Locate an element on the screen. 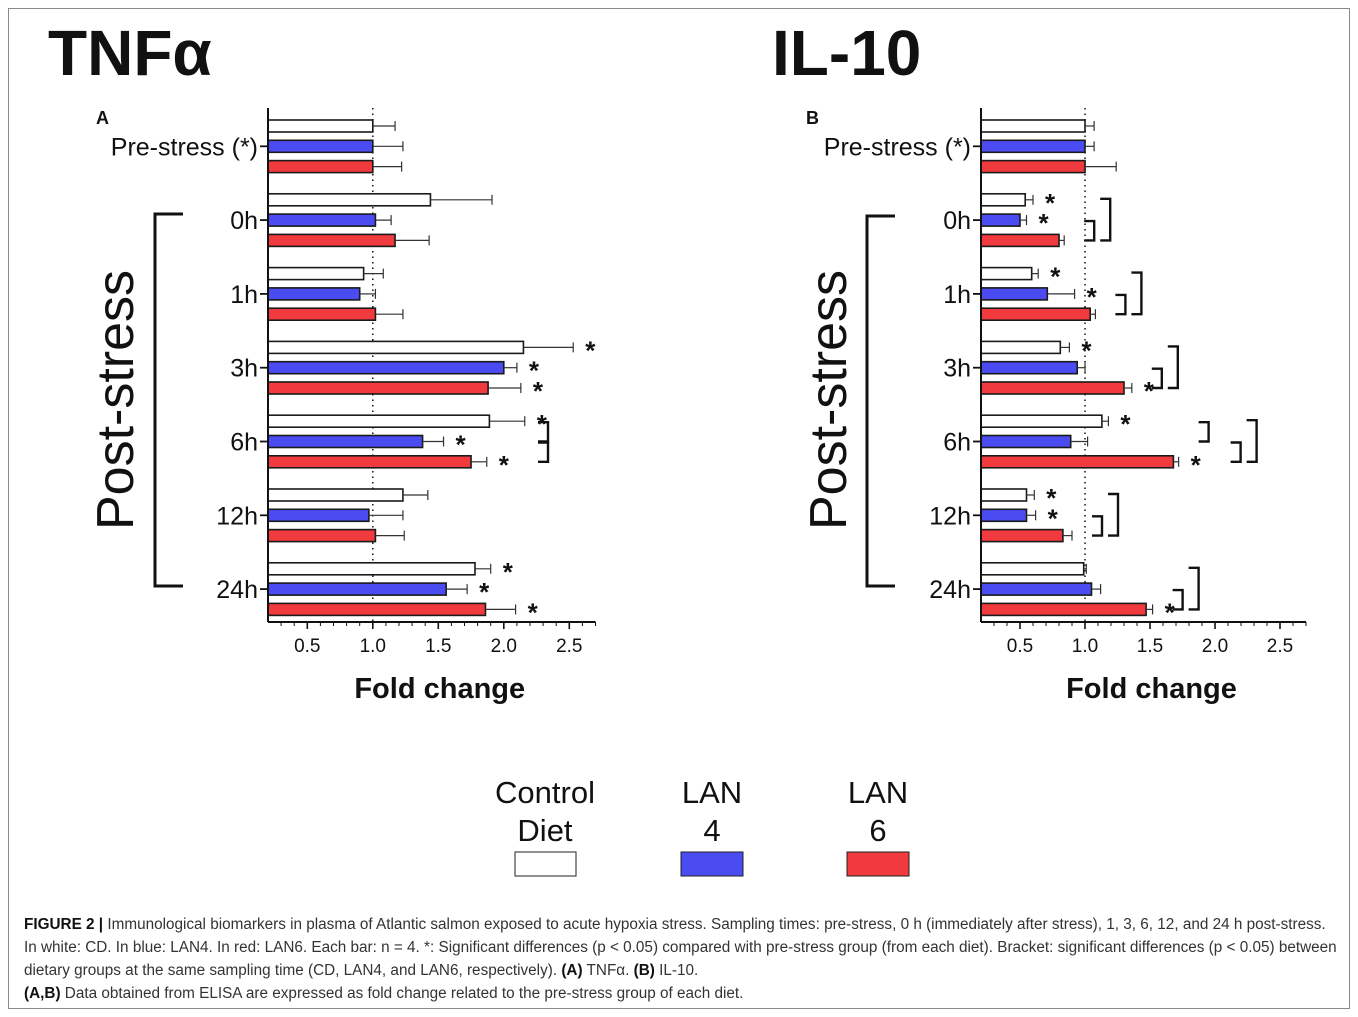  post-stress-bracket-left is located at coordinates (168, 400).